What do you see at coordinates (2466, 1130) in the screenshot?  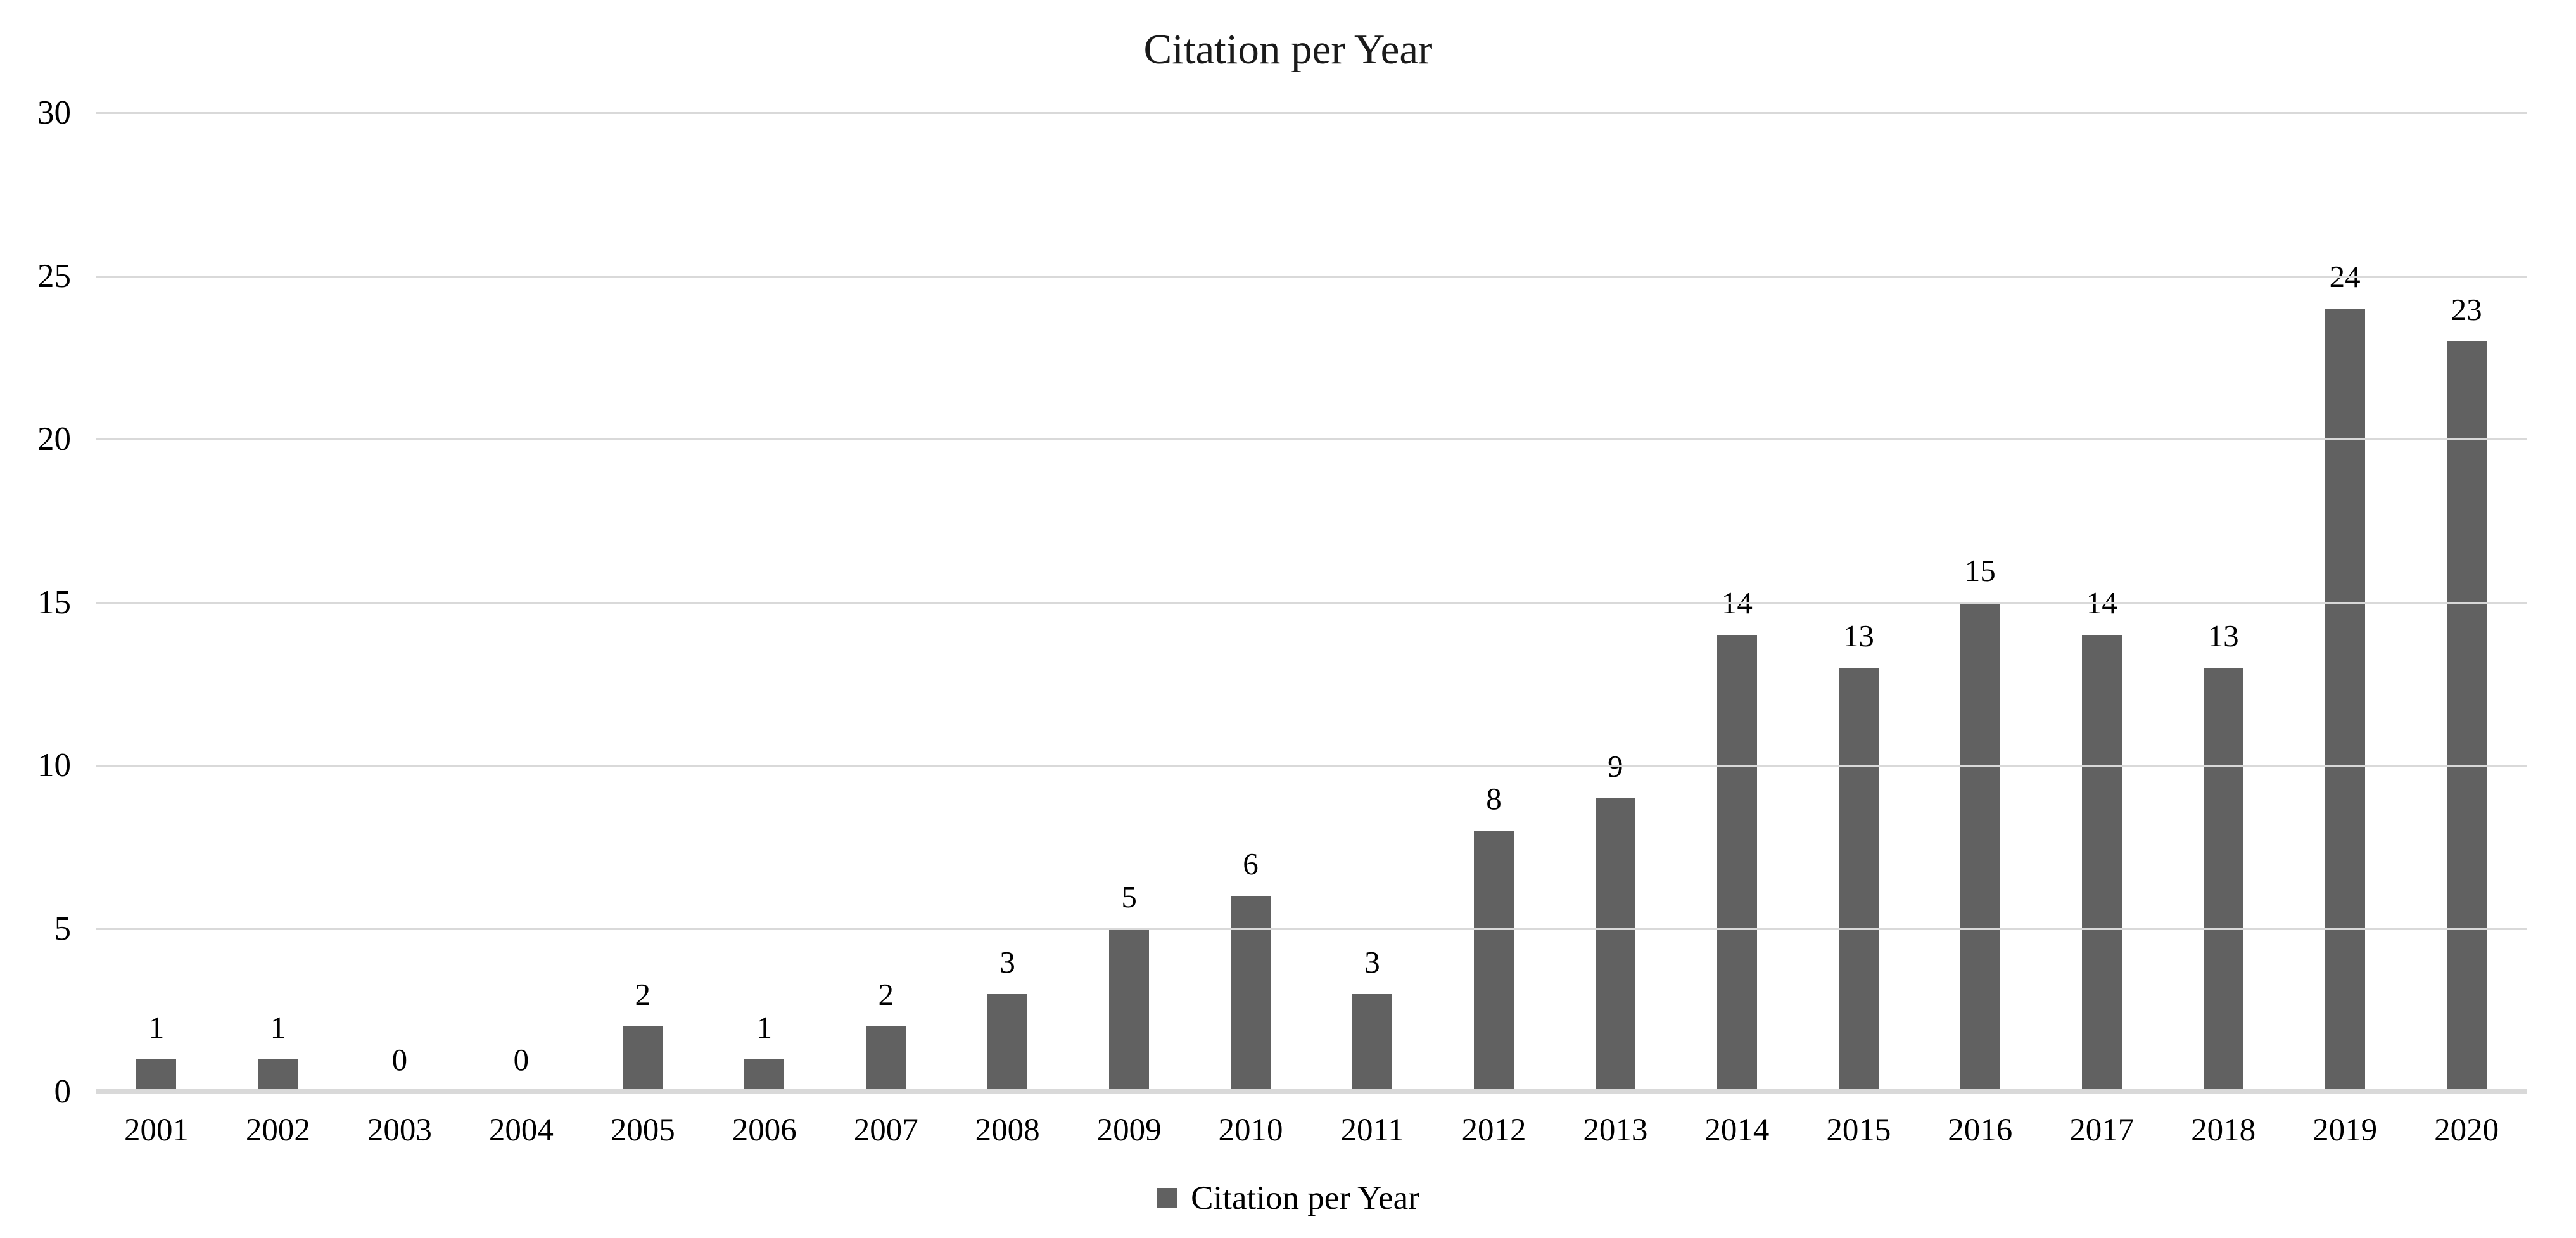 I see `x-tick-label: 2020` at bounding box center [2466, 1130].